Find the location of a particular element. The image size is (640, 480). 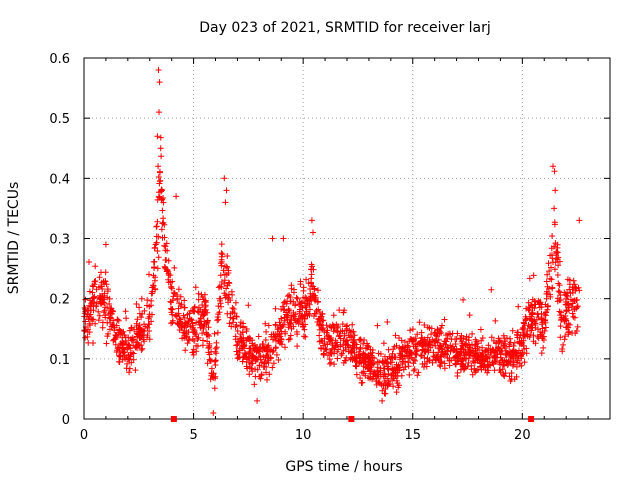

y-tick-label: 0 is located at coordinates (66, 420).